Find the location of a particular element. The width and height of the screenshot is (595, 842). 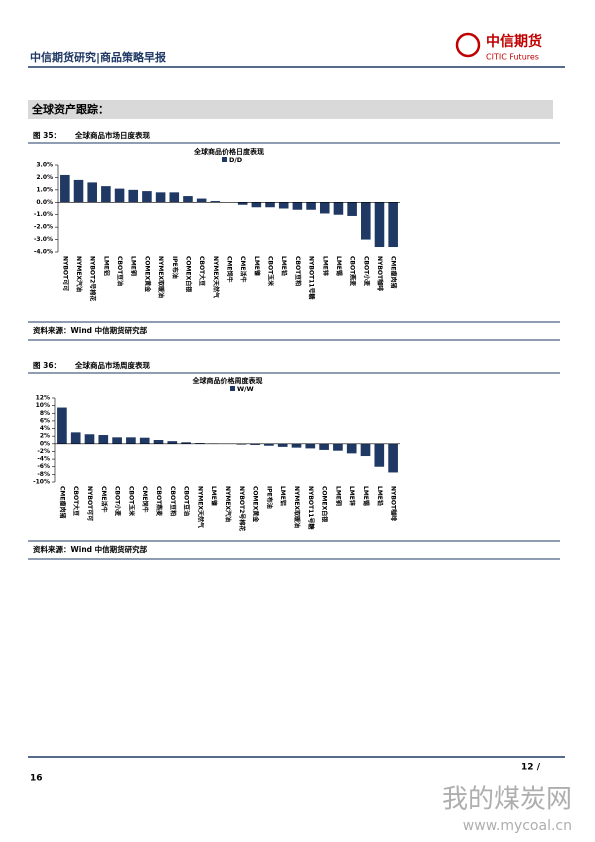

figure-label: 图 36： is located at coordinates (47, 365).